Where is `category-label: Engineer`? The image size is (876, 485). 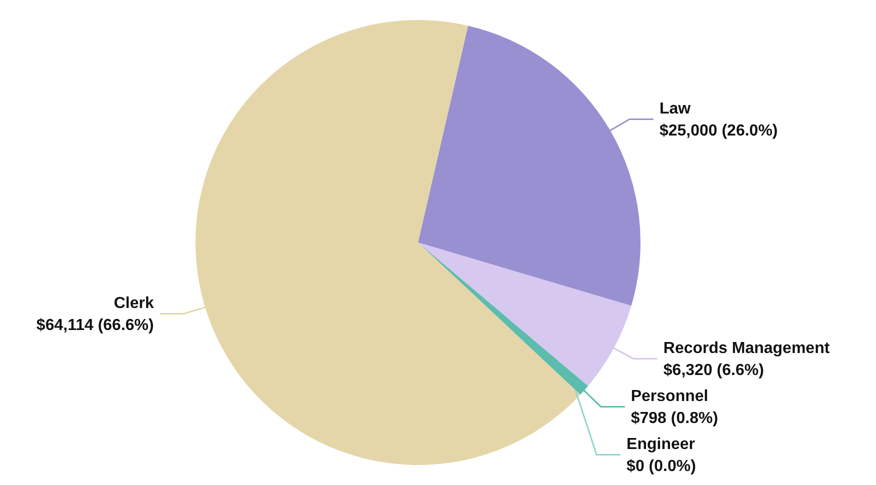
category-label: Engineer is located at coordinates (661, 445).